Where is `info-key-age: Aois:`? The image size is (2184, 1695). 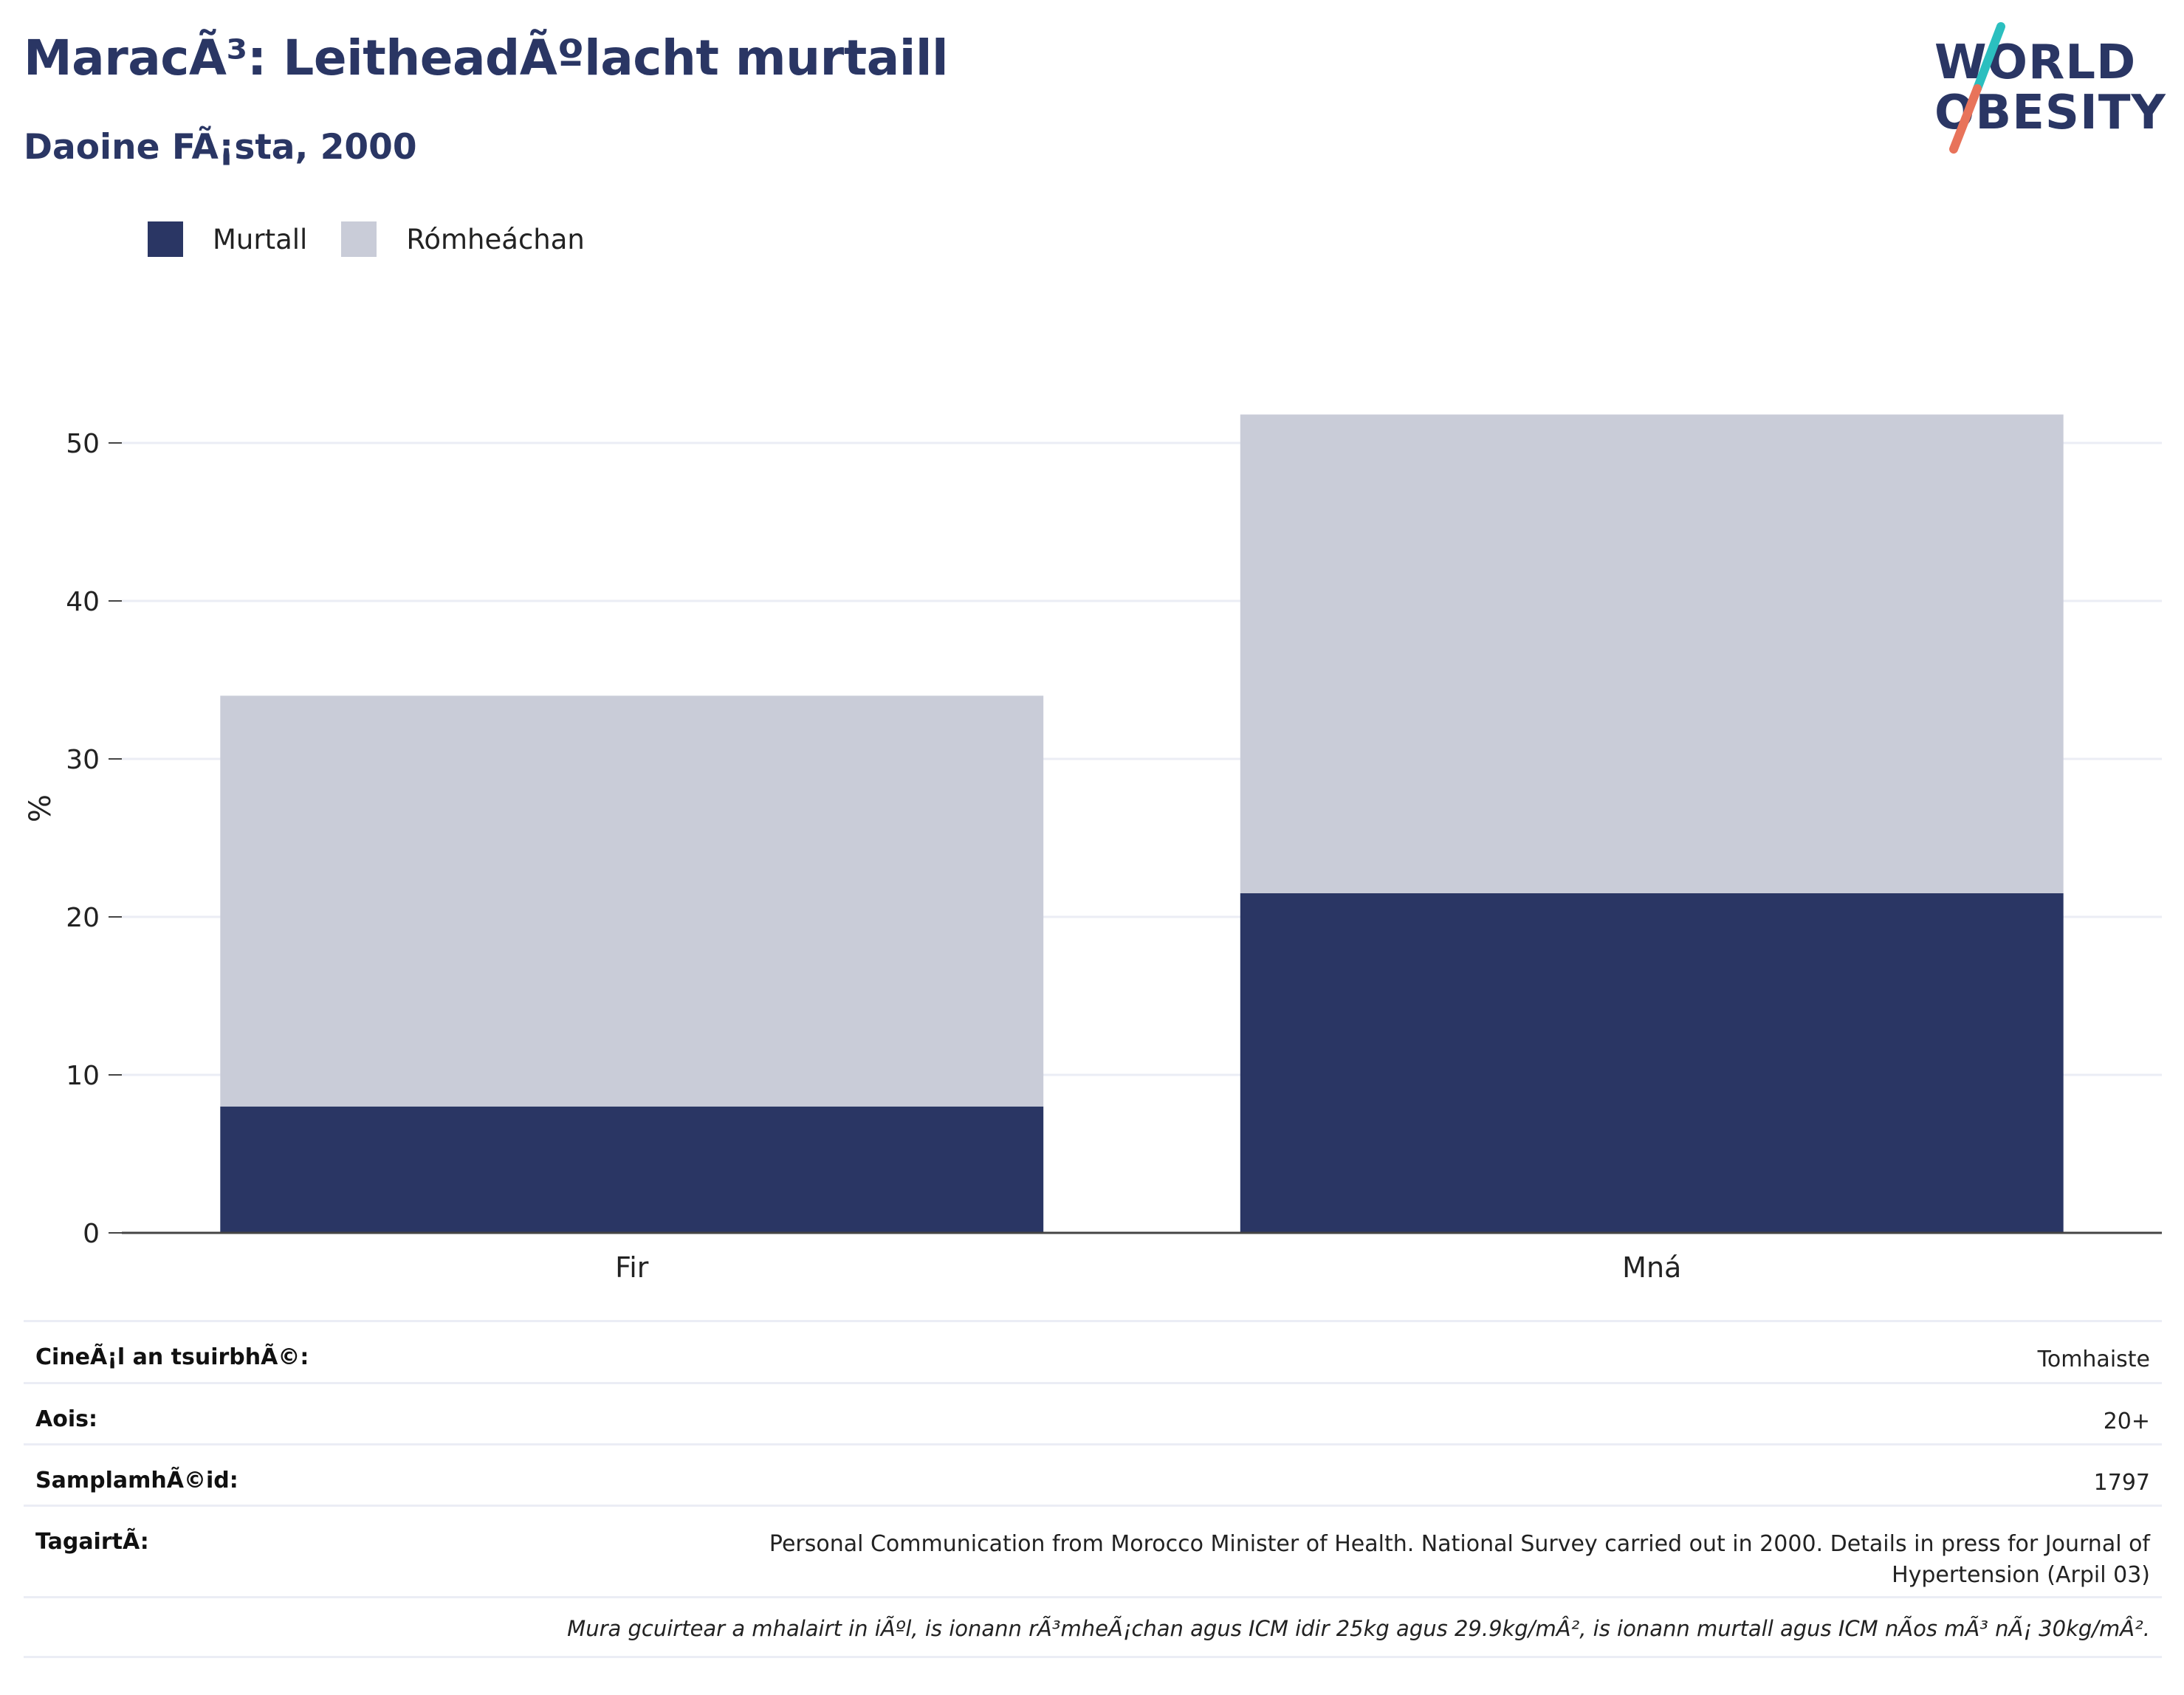
info-key-age: Aois: is located at coordinates (66, 1419).